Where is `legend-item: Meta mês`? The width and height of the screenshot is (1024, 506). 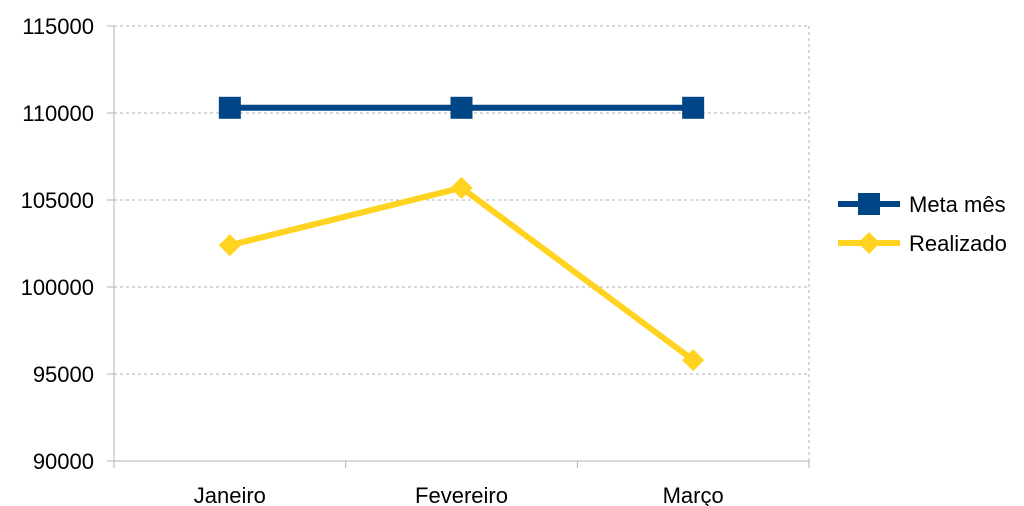 legend-item: Meta mês is located at coordinates (922, 204).